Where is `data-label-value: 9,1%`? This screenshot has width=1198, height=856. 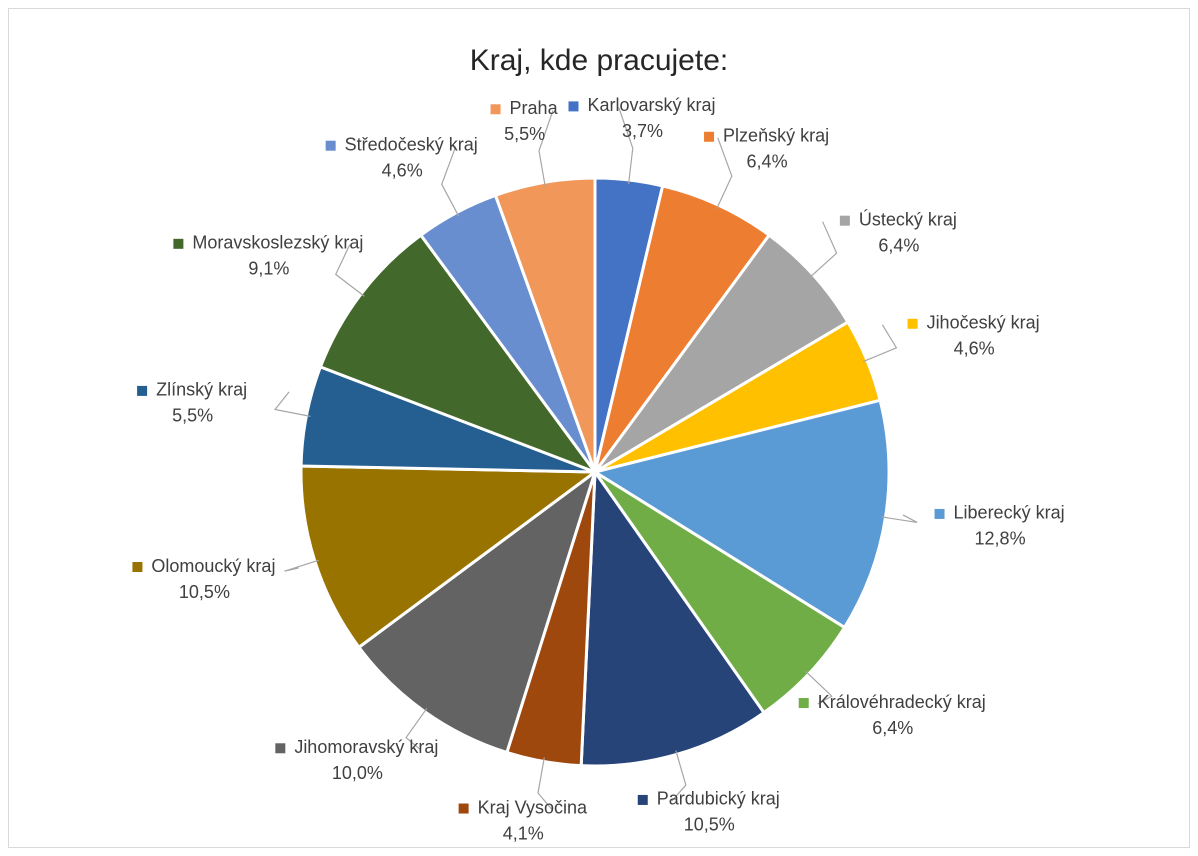
data-label-value: 9,1% is located at coordinates (268, 269).